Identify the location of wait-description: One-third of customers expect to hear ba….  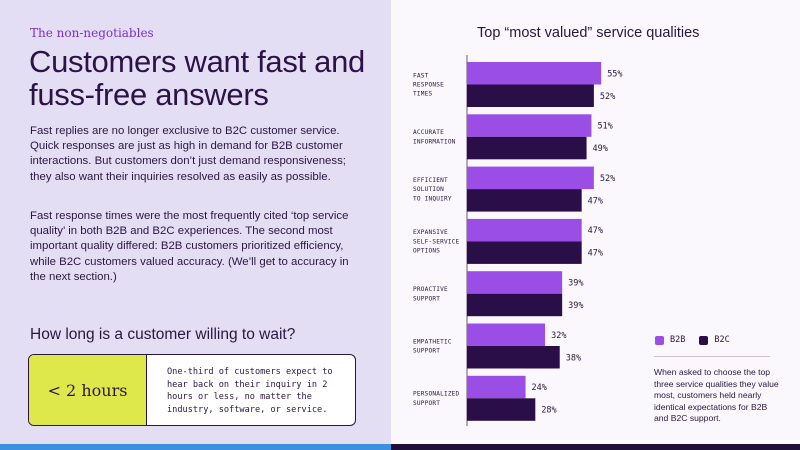
(250, 391).